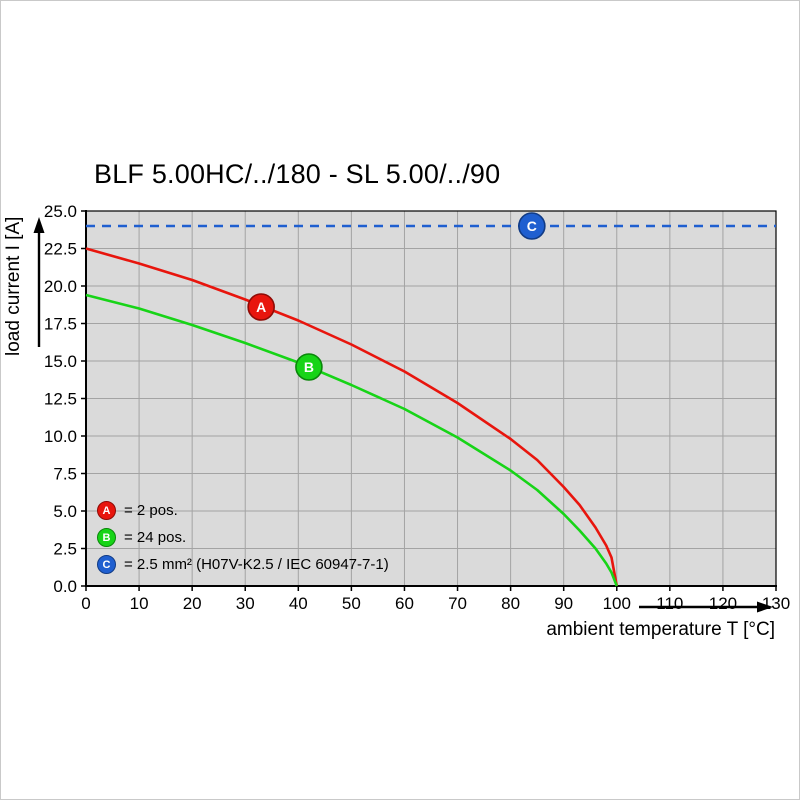 Image resolution: width=800 pixels, height=800 pixels. I want to click on chart-title: BLF 5.00HC/../180 - SL 5.00/../90, so click(297, 174).